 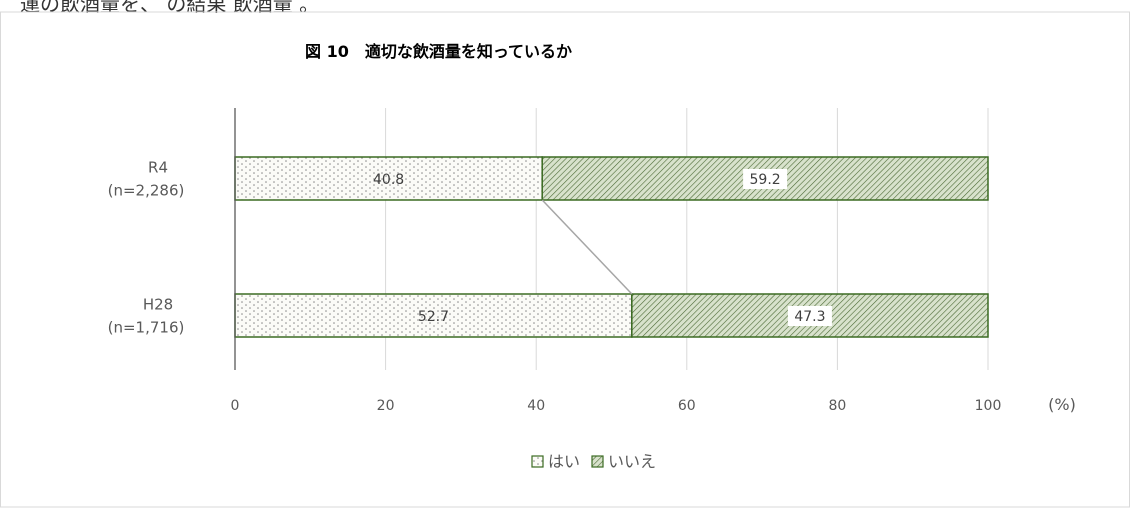 I want to click on category-sublabel-R4: (n=2,286), so click(x=146, y=191).